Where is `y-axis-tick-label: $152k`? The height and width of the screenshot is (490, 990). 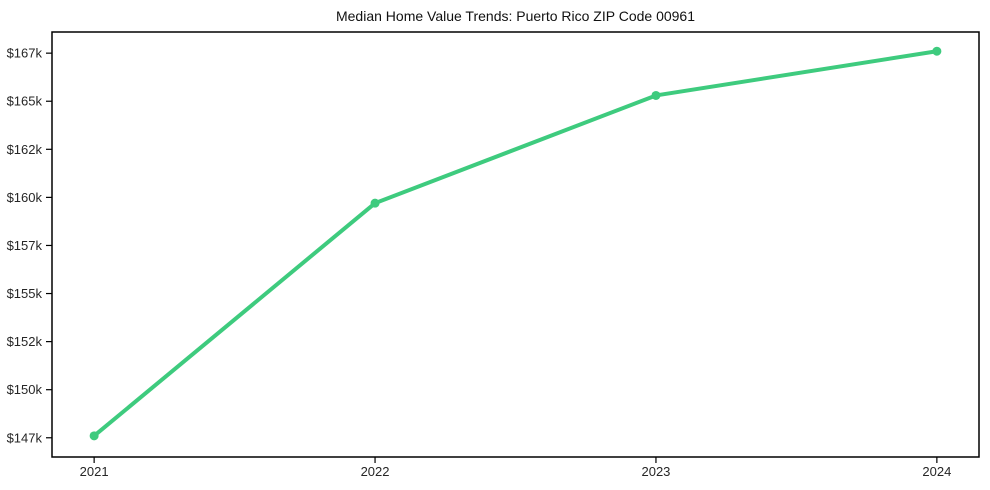
y-axis-tick-label: $152k is located at coordinates (25, 341).